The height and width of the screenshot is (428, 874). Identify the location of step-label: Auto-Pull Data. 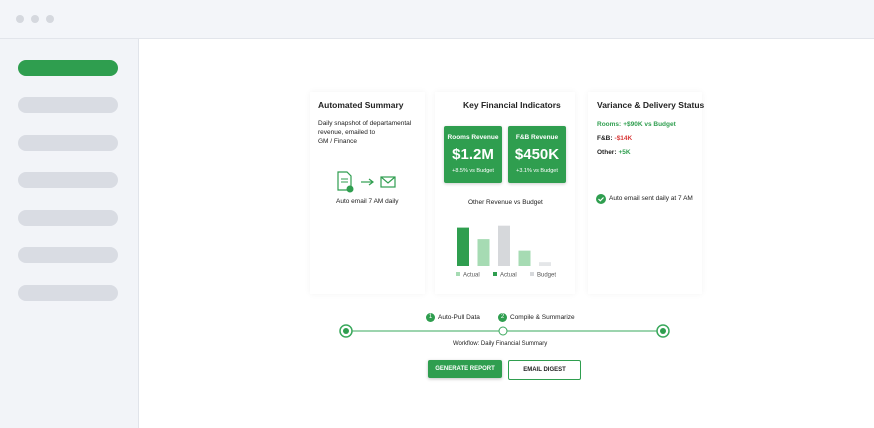
(459, 317).